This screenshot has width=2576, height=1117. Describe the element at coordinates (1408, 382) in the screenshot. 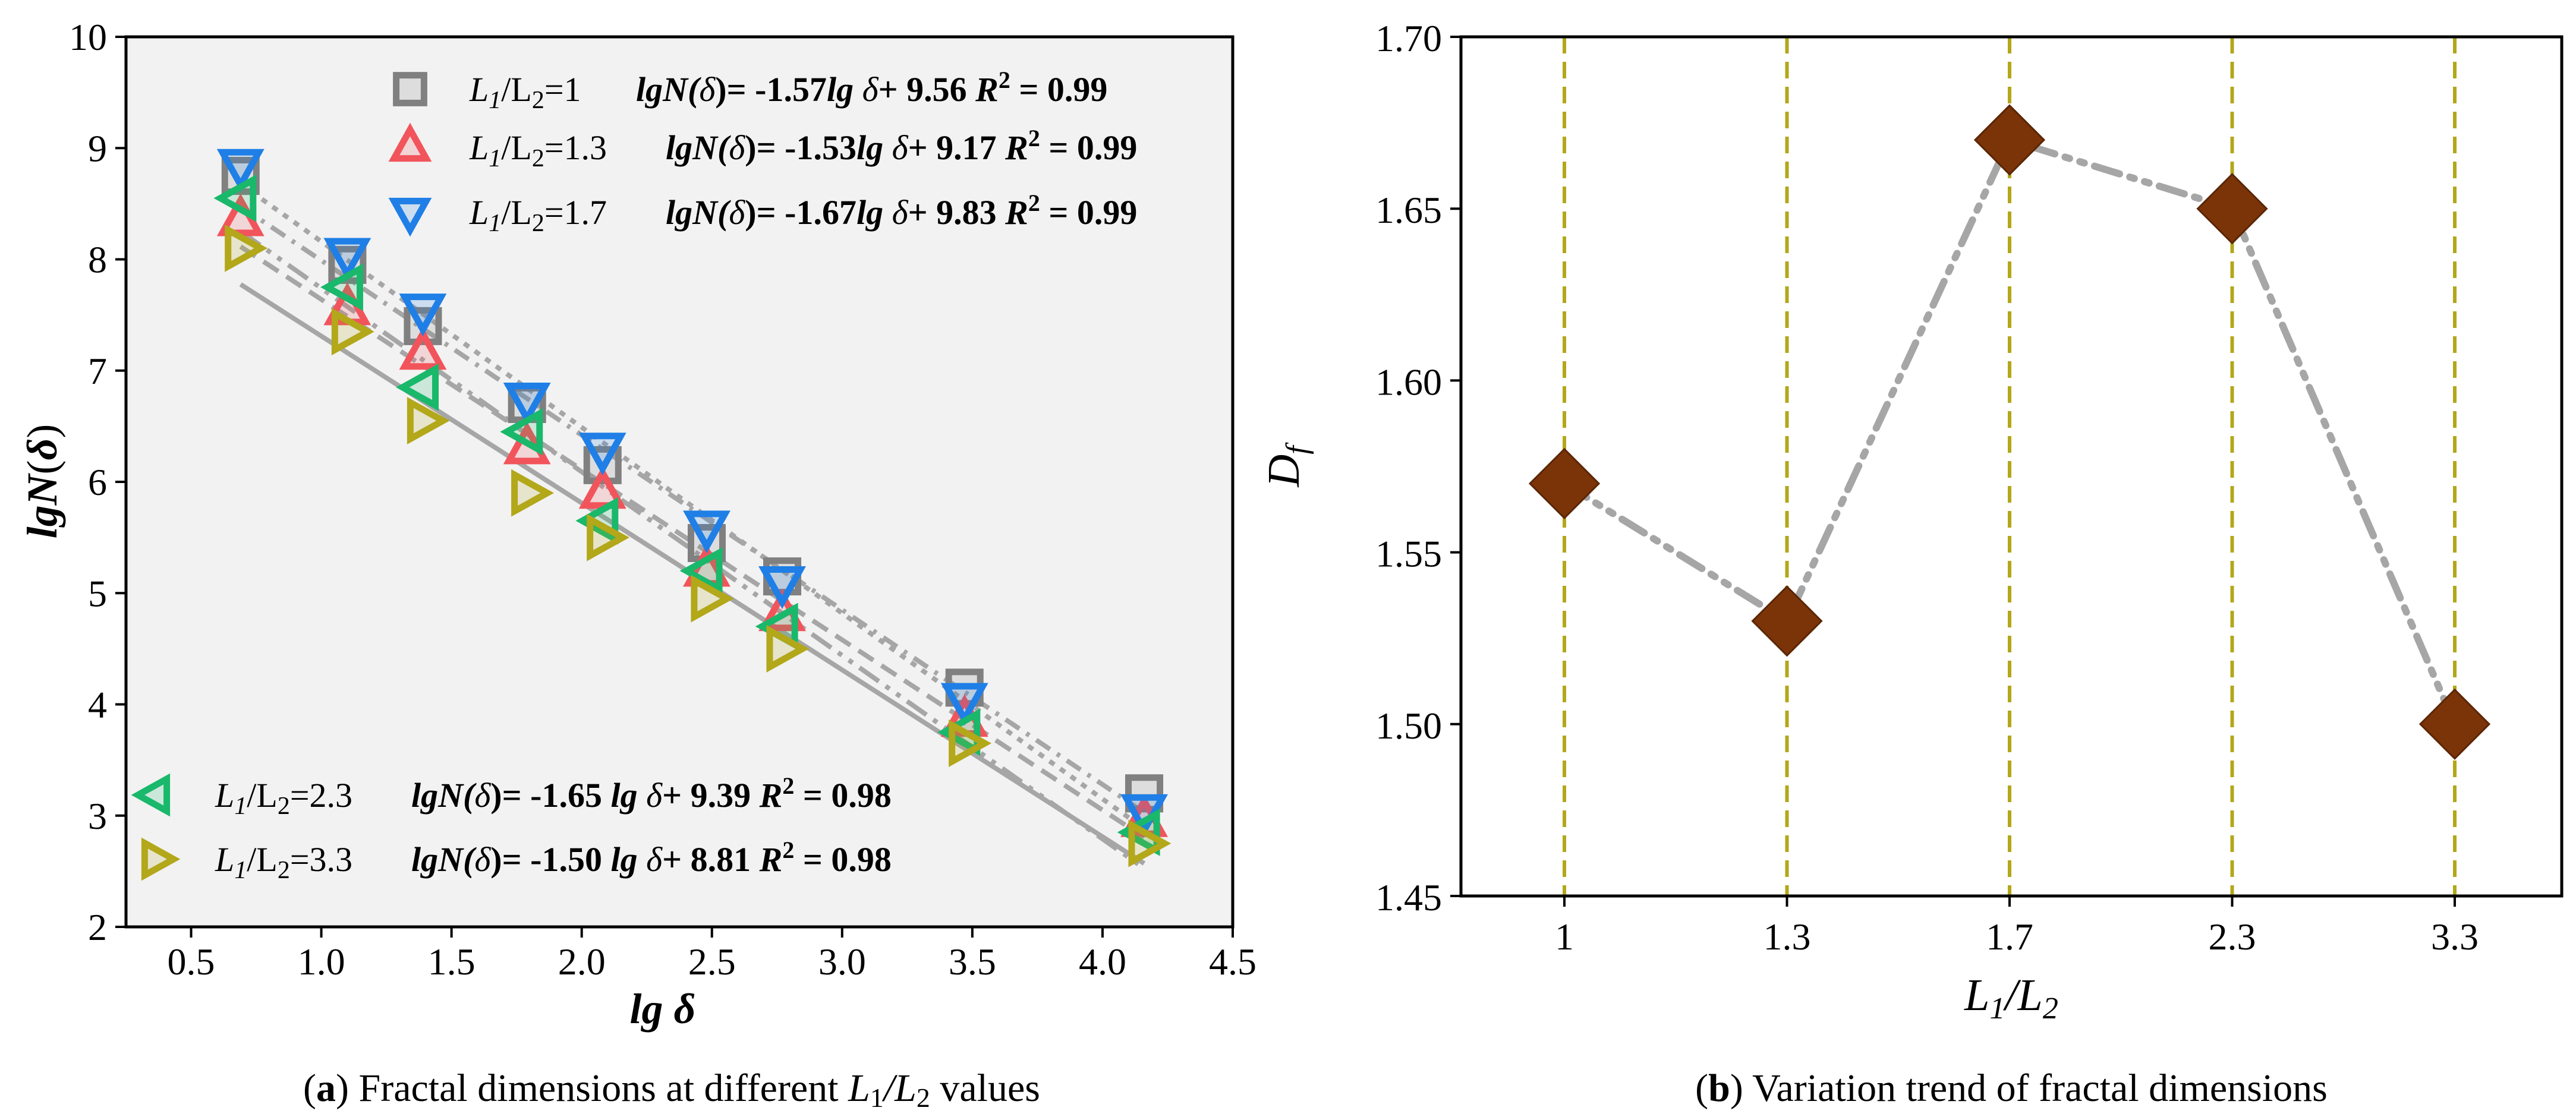

I see `y-tick-label: 1.60` at that location.